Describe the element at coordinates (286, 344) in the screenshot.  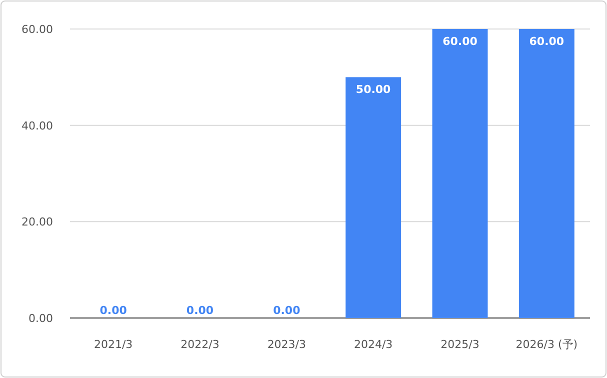
I see `x-tick-label: 2023/3` at that location.